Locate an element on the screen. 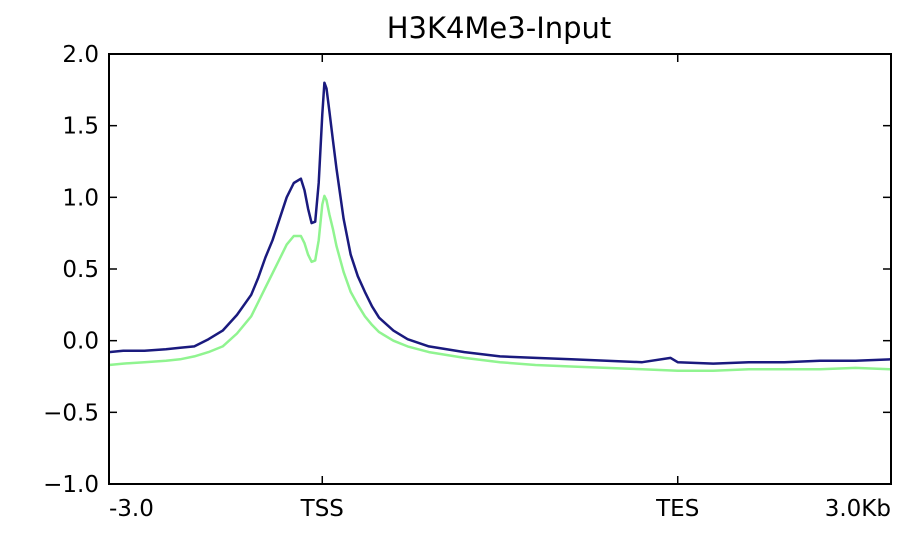 This screenshot has width=918, height=550. x-tick-label: TSS is located at coordinates (322, 509).